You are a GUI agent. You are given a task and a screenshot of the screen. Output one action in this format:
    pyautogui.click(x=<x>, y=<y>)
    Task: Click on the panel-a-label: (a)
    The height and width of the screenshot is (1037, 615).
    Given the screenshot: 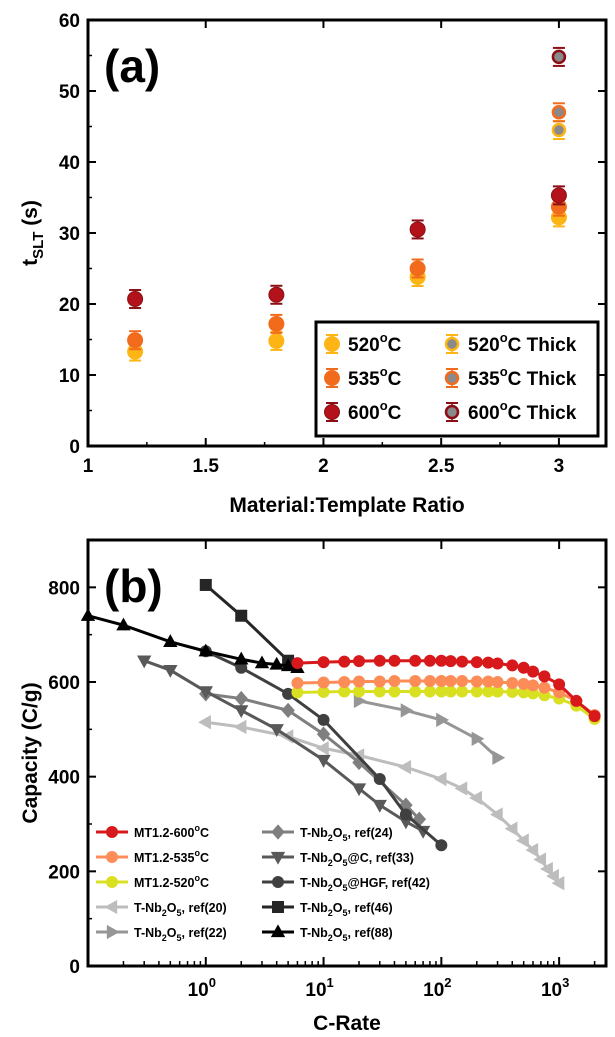 What is the action you would take?
    pyautogui.click(x=132, y=66)
    